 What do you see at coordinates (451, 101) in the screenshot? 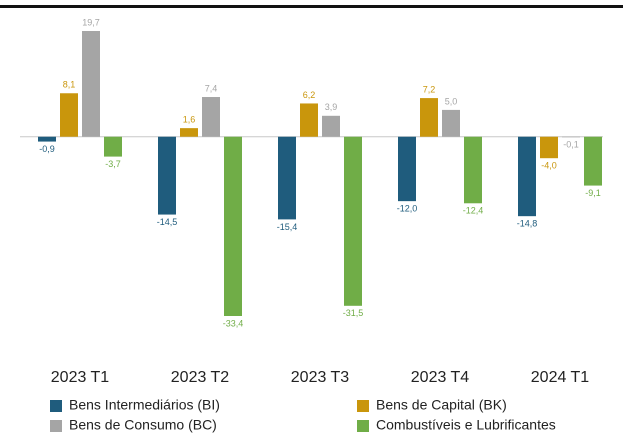
I see `data-label: 5,0` at bounding box center [451, 101].